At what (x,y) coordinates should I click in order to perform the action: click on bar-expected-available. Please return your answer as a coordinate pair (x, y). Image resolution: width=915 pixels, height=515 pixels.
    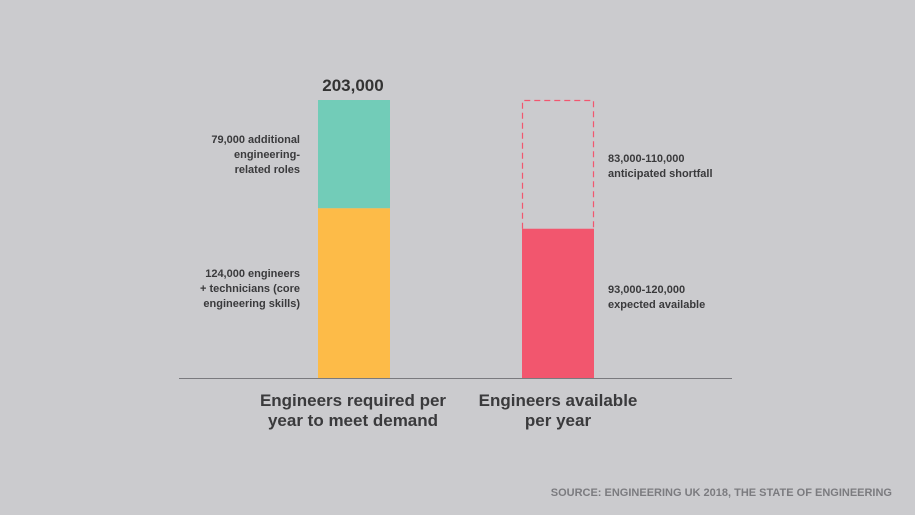
    Looking at the image, I should click on (558, 303).